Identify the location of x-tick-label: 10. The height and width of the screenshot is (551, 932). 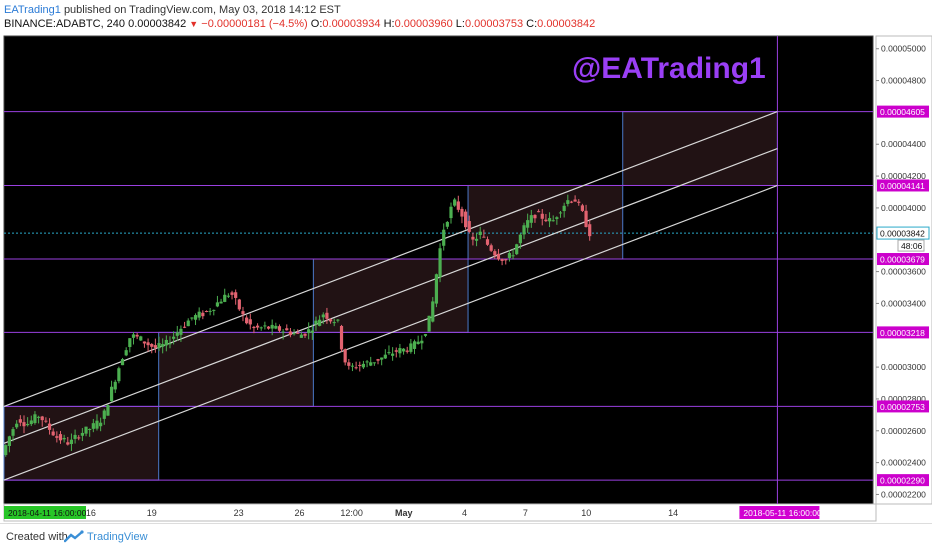
(586, 513).